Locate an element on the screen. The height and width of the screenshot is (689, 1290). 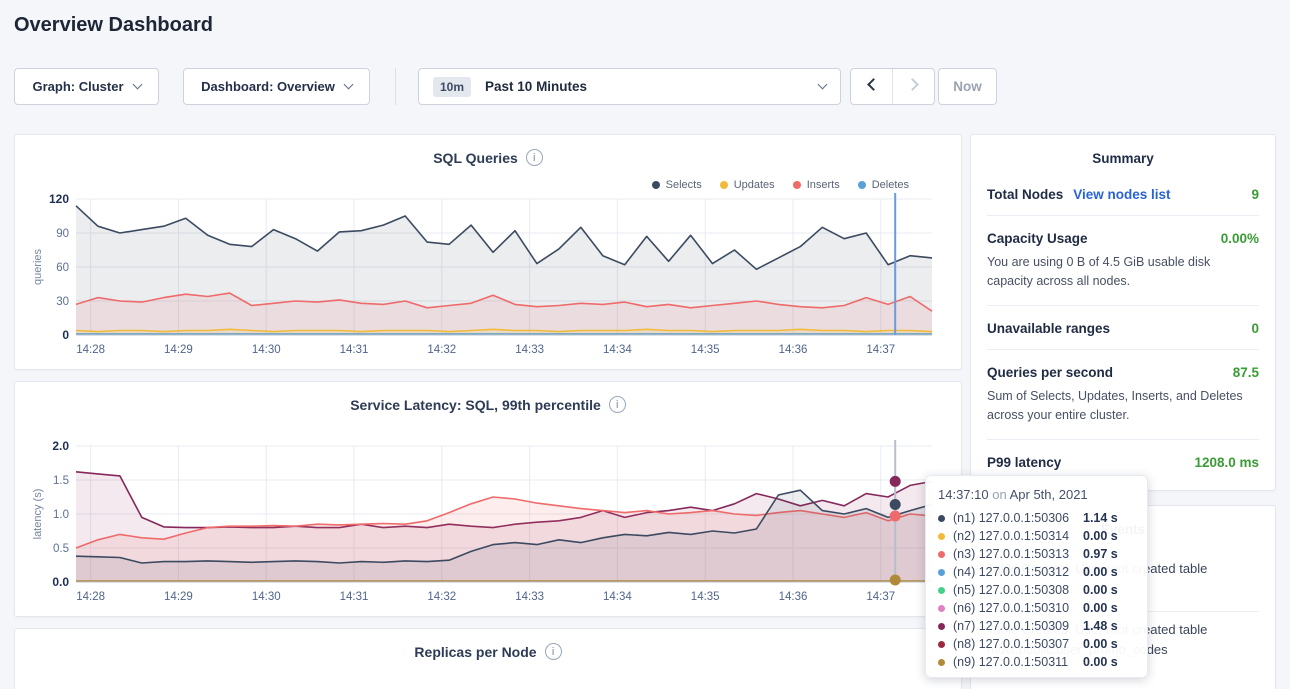
graph-dropdown: Graph: Cluster is located at coordinates (86, 86).